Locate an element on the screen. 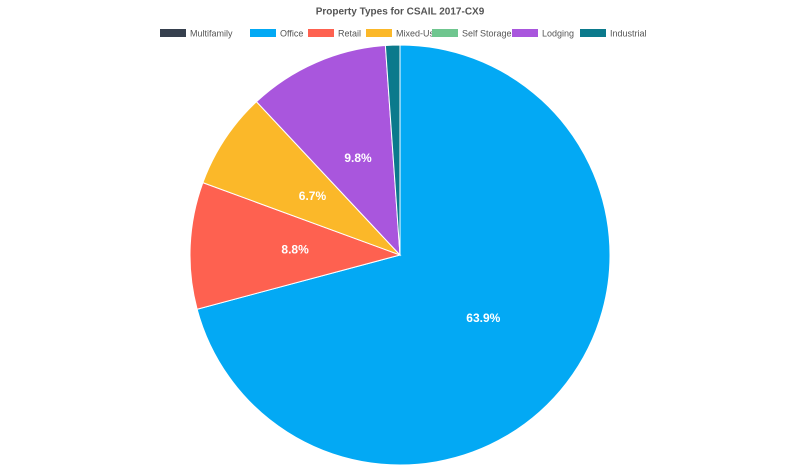 The image size is (800, 467). chart-title: Property Types for CSAIL 2017-CX9 is located at coordinates (400, 12).